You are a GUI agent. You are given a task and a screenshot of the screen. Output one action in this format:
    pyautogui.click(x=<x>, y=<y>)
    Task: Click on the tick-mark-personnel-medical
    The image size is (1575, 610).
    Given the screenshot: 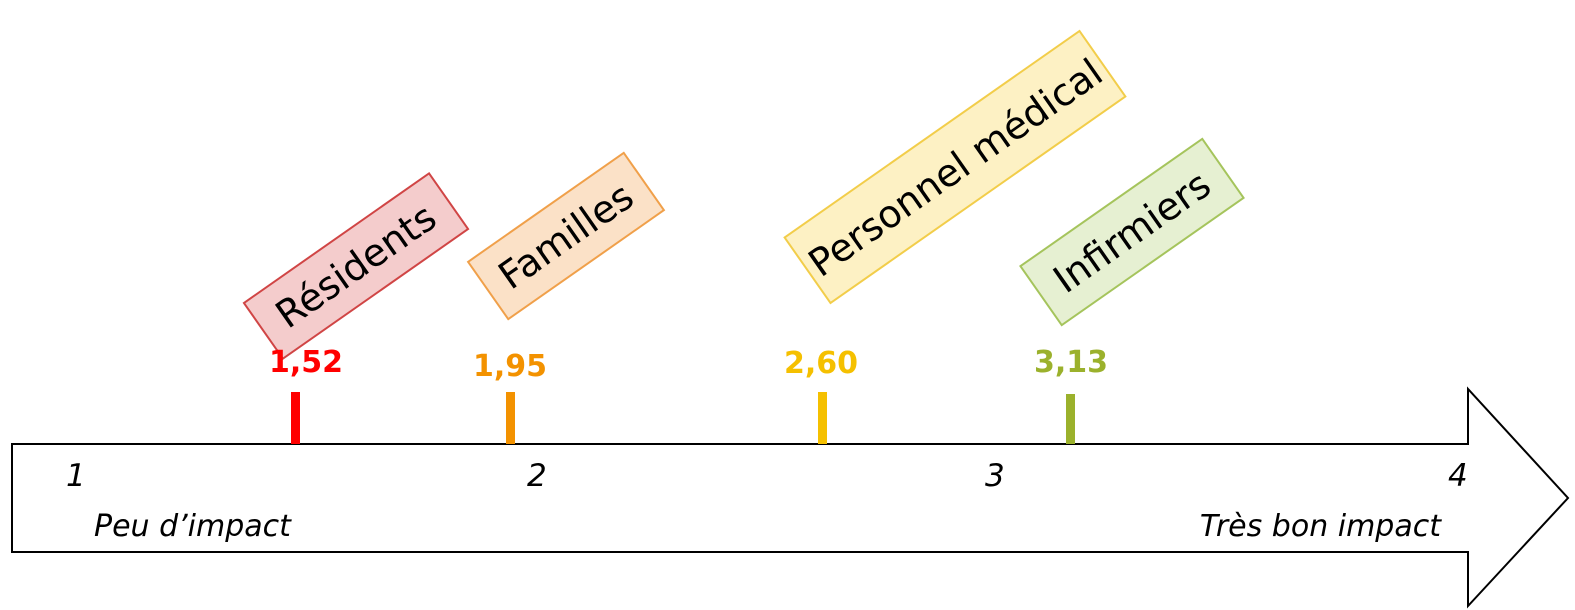 What is the action you would take?
    pyautogui.click(x=822, y=418)
    